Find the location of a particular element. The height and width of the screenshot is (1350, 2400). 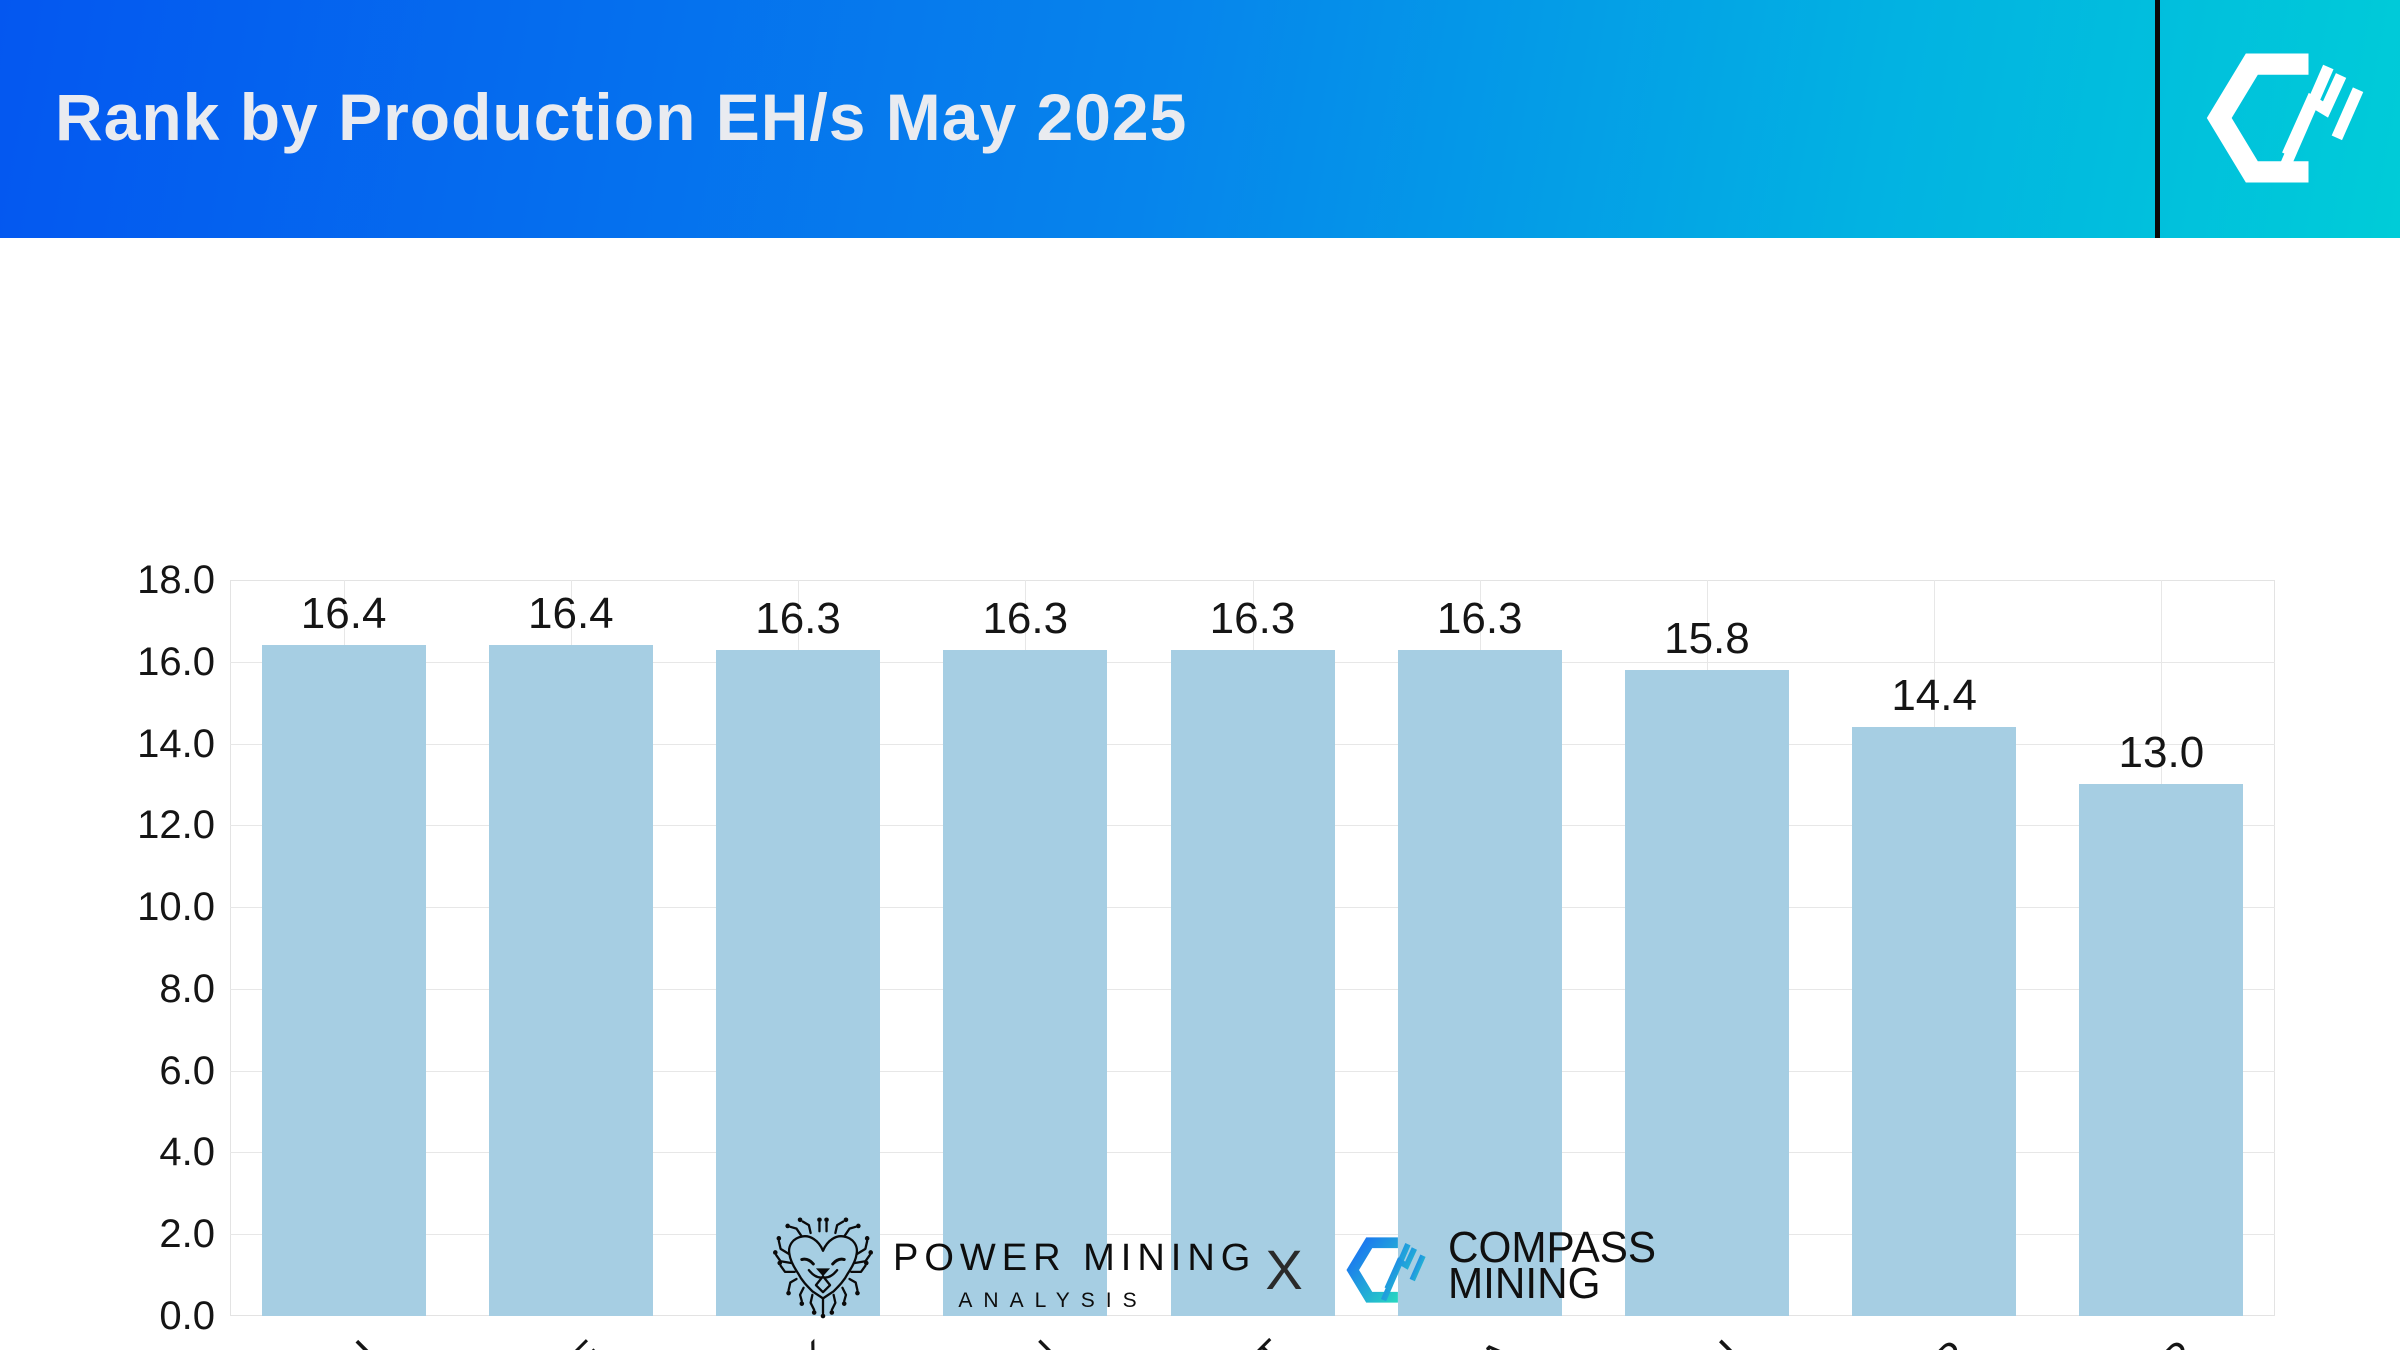

analysis-label: ANALYSIS is located at coordinates (1053, 1300).